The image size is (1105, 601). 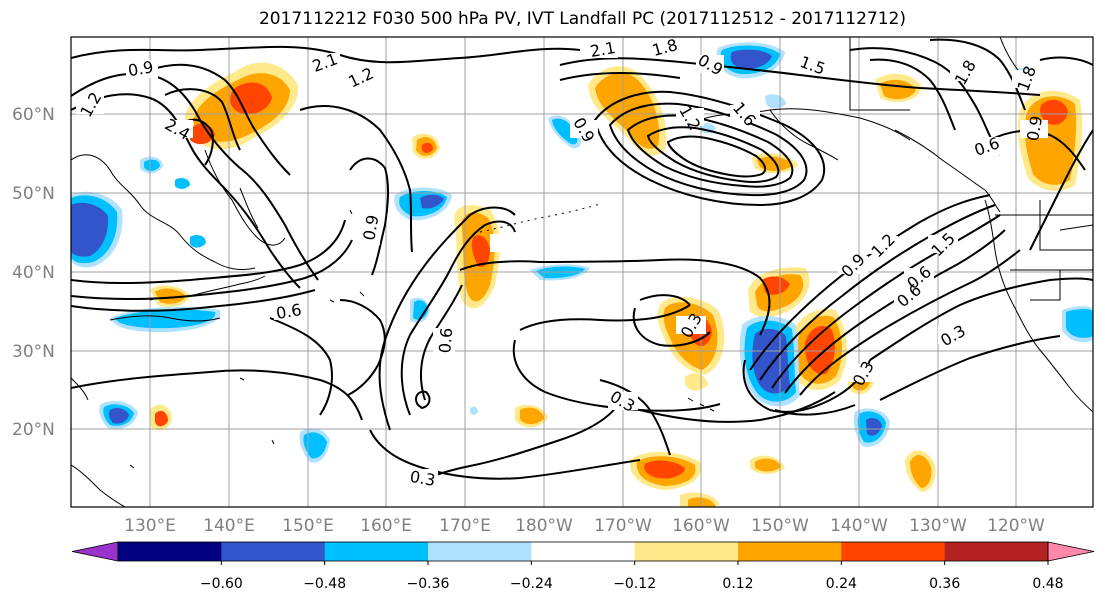 What do you see at coordinates (95, 551) in the screenshot?
I see `colorbar-extend-low` at bounding box center [95, 551].